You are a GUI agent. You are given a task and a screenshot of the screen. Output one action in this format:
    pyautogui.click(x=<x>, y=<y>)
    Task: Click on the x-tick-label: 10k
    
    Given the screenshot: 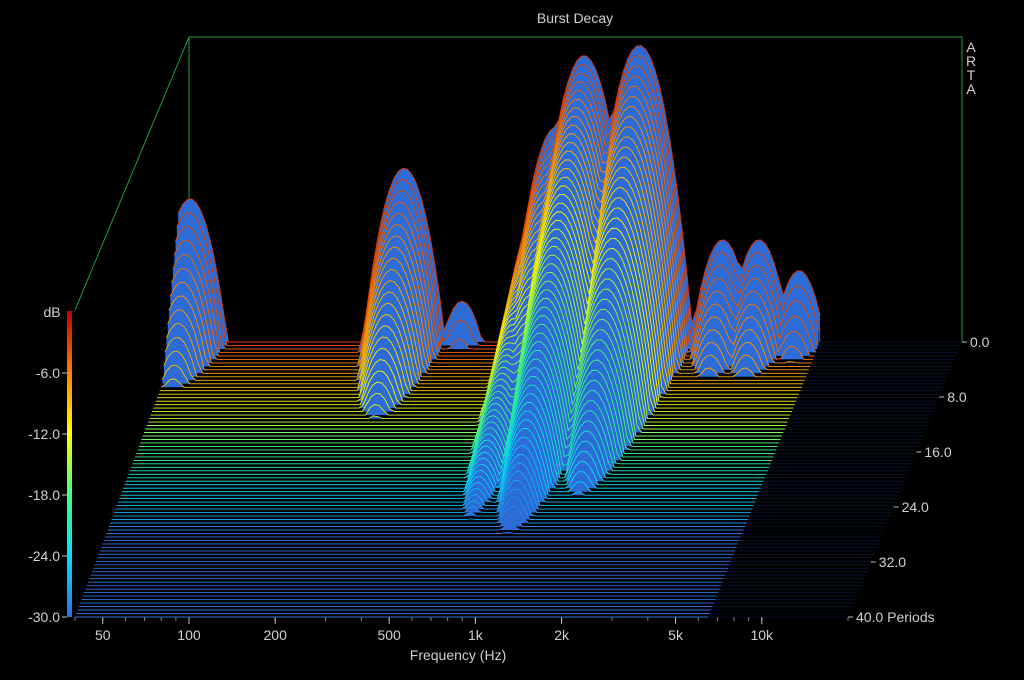 What is the action you would take?
    pyautogui.click(x=762, y=635)
    